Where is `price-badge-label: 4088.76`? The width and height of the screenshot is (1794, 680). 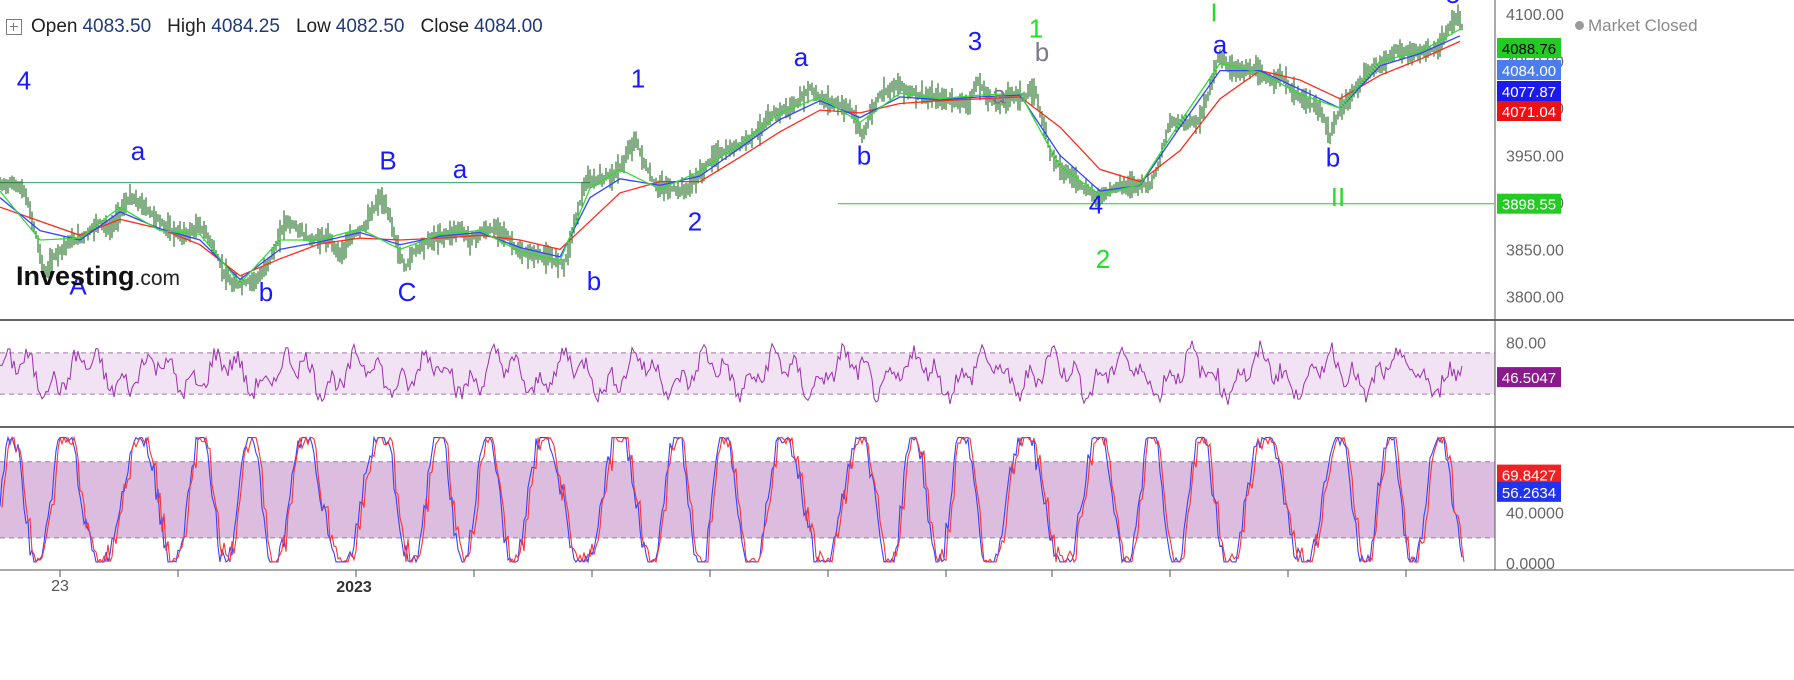
price-badge-label: 4088.76 is located at coordinates (1529, 49).